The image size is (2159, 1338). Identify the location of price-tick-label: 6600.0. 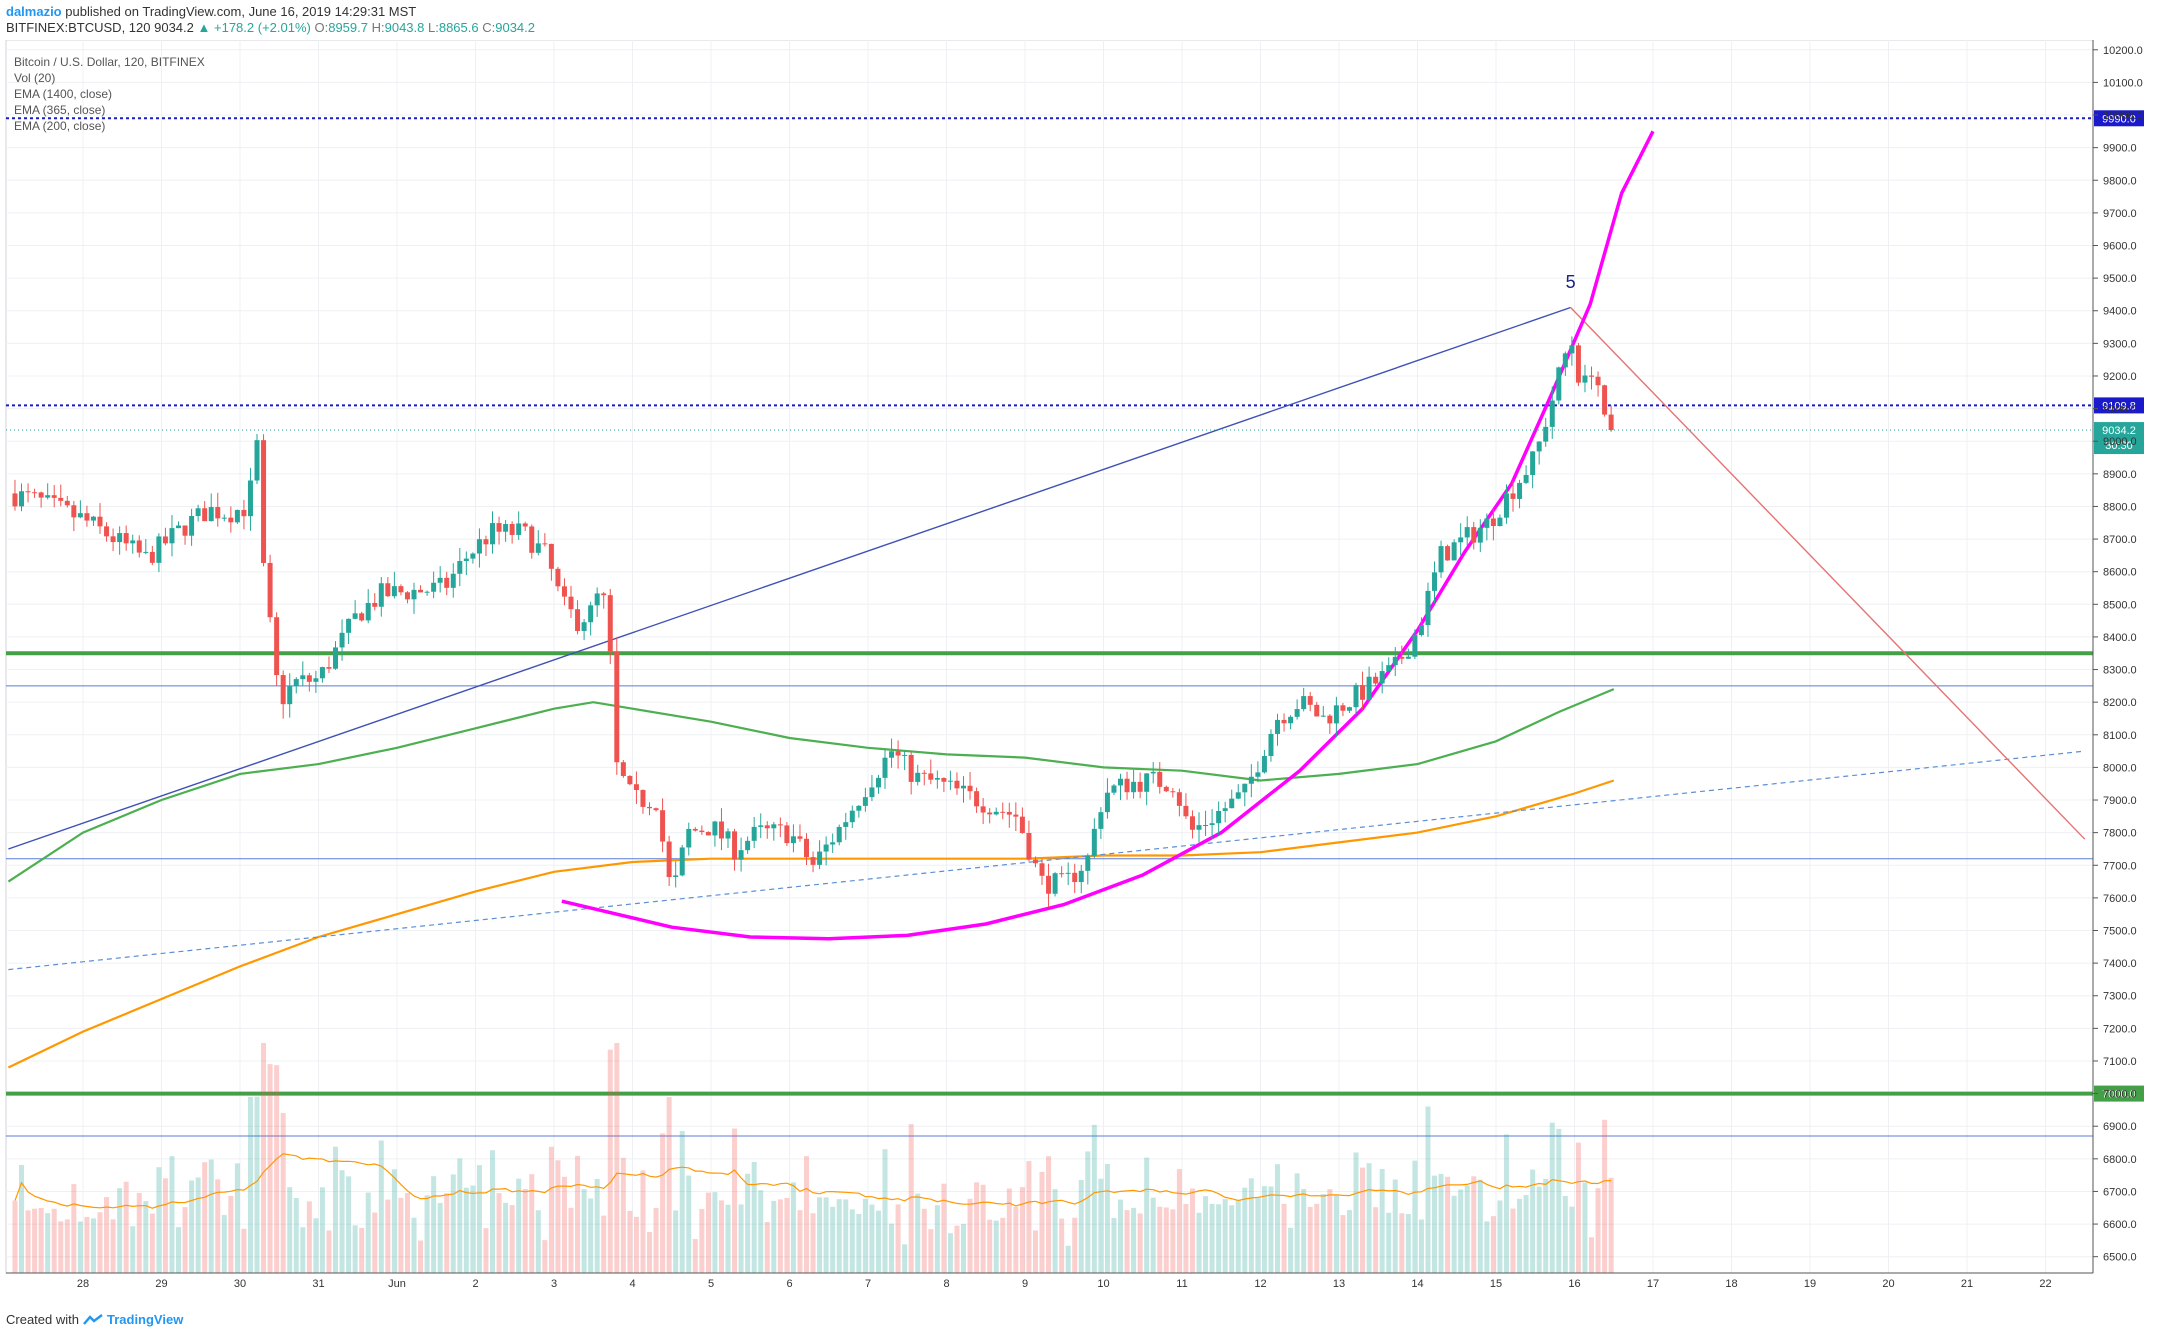
(2120, 1225).